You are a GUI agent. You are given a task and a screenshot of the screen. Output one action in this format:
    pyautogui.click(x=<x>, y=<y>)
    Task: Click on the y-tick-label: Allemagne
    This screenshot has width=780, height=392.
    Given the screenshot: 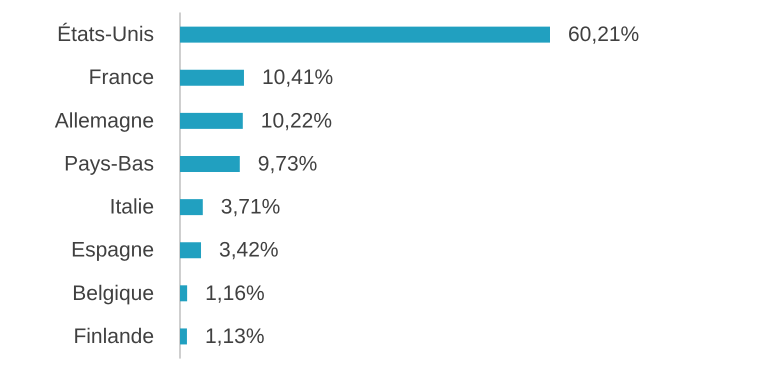 What is the action you would take?
    pyautogui.click(x=104, y=120)
    